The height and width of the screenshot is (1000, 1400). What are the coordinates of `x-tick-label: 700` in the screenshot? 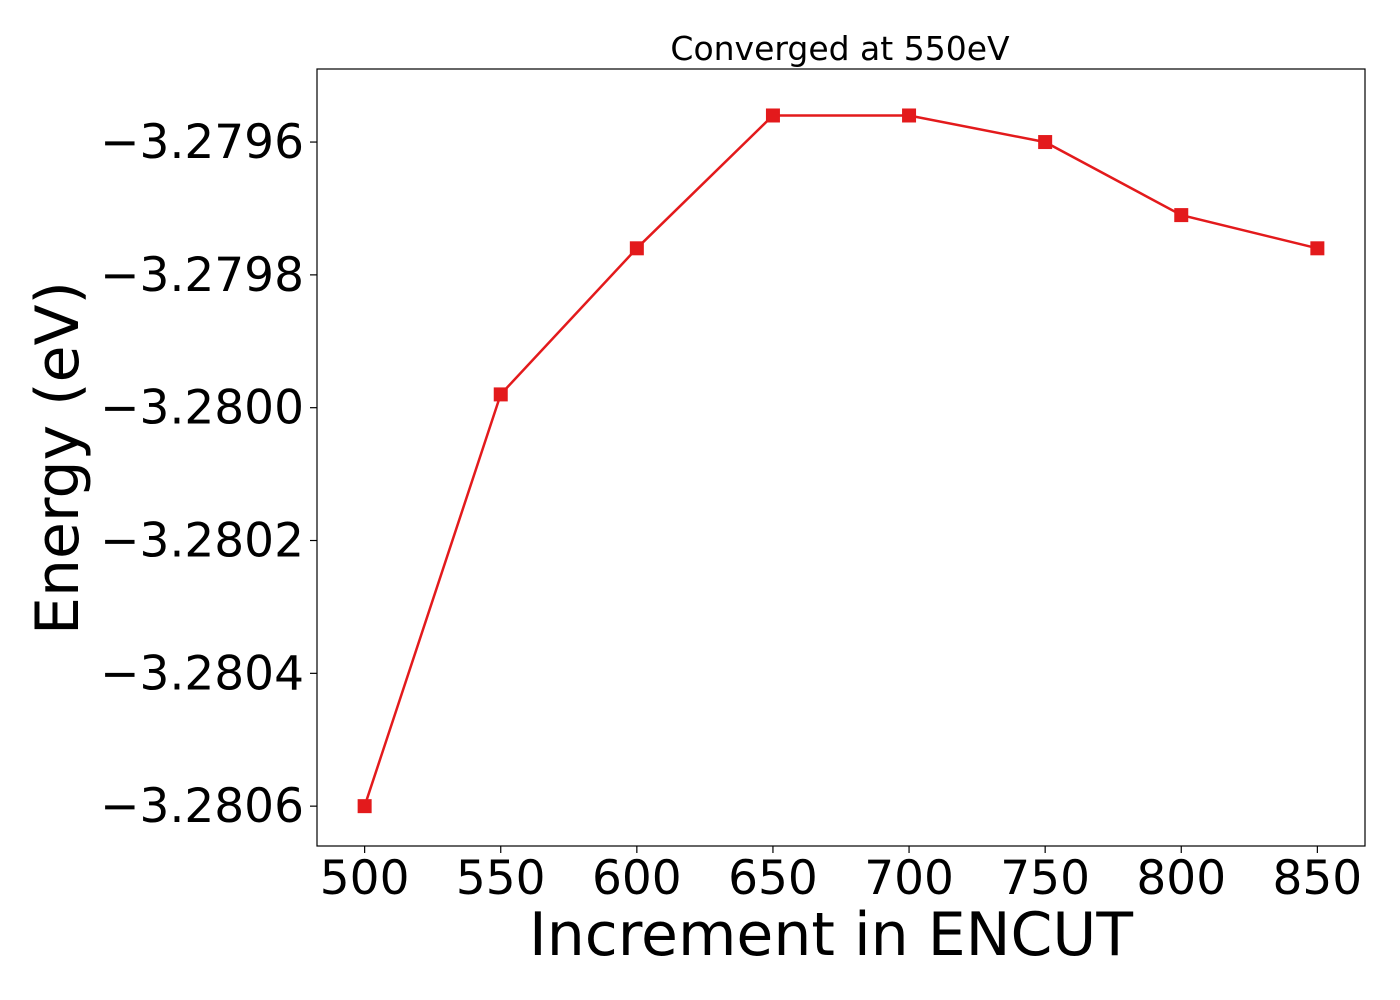 It's located at (909, 878).